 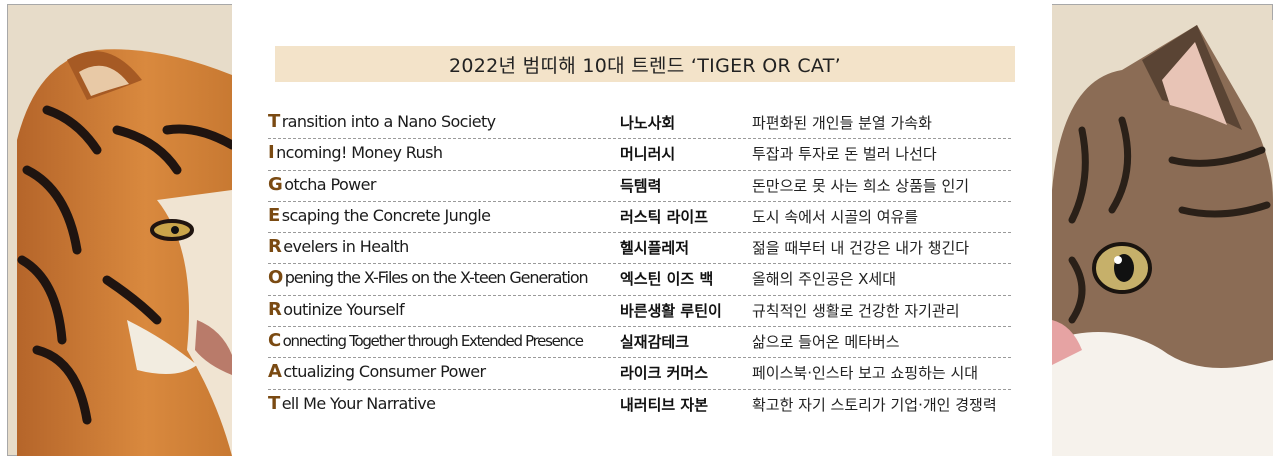 I want to click on trend-english-rest: evelers in Health, so click(x=346, y=247).